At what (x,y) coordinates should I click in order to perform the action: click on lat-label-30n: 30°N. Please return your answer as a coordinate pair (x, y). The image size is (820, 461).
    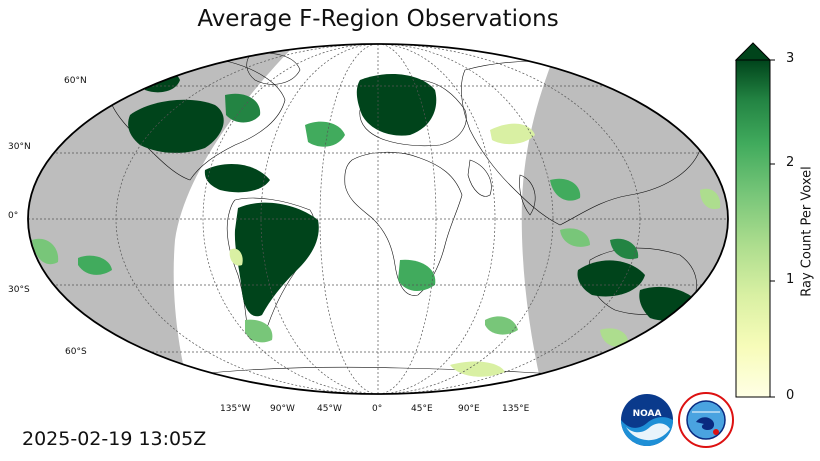
    Looking at the image, I should click on (19, 147).